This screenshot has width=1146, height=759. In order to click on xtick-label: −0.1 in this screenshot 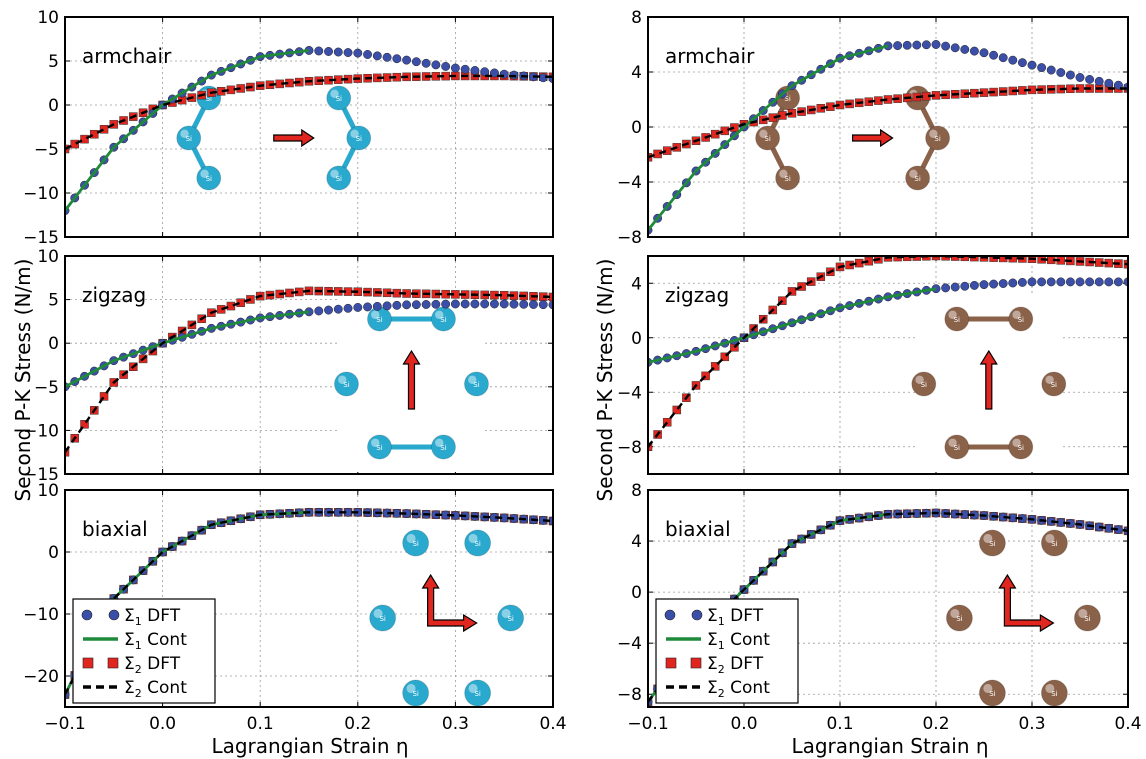, I will do `click(64, 724)`.